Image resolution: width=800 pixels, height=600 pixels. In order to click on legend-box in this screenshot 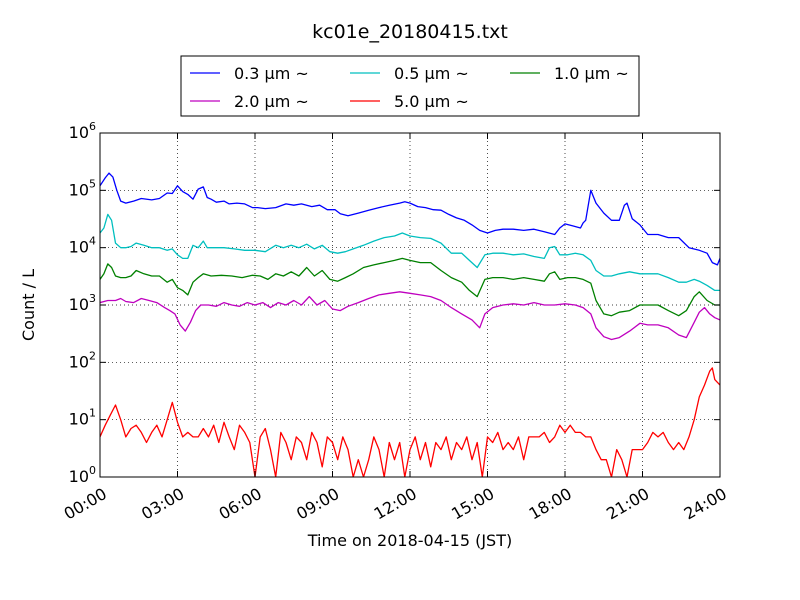, I will do `click(410, 86)`.